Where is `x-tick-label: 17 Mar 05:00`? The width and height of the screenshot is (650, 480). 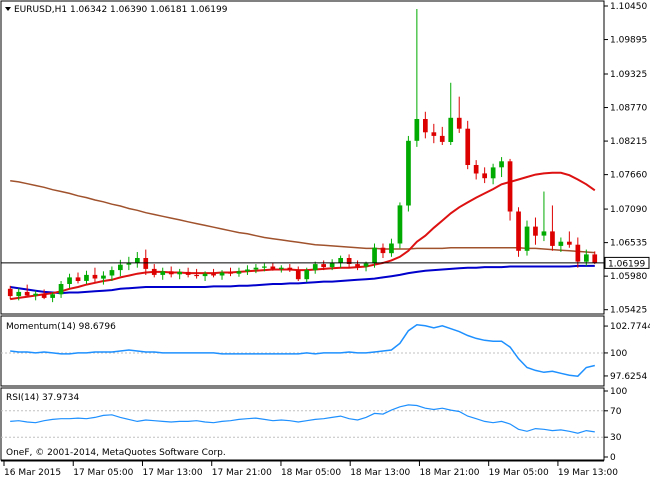 x-tick-label: 17 Mar 05:00 is located at coordinates (103, 473).